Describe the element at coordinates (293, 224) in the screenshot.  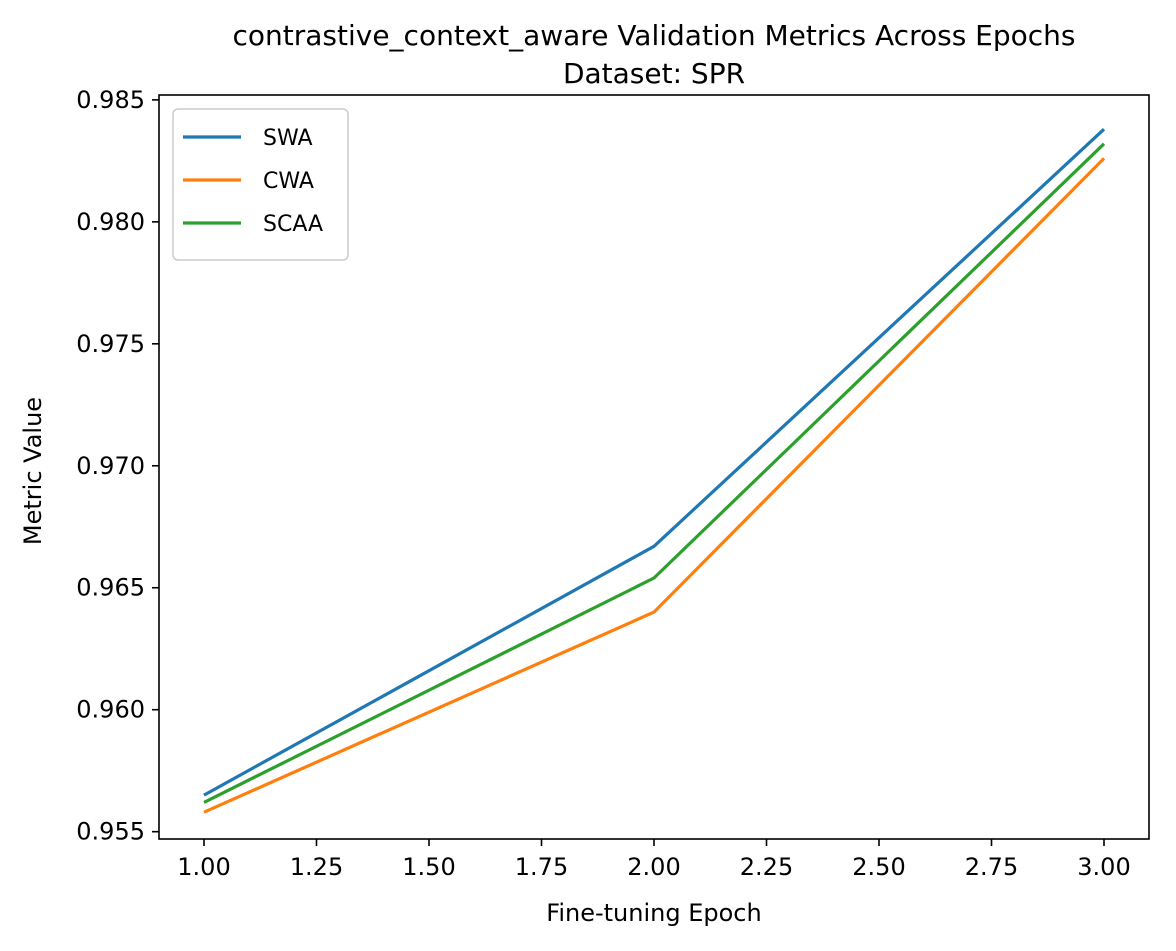
I see `legend-label-scaa: SCAA` at that location.